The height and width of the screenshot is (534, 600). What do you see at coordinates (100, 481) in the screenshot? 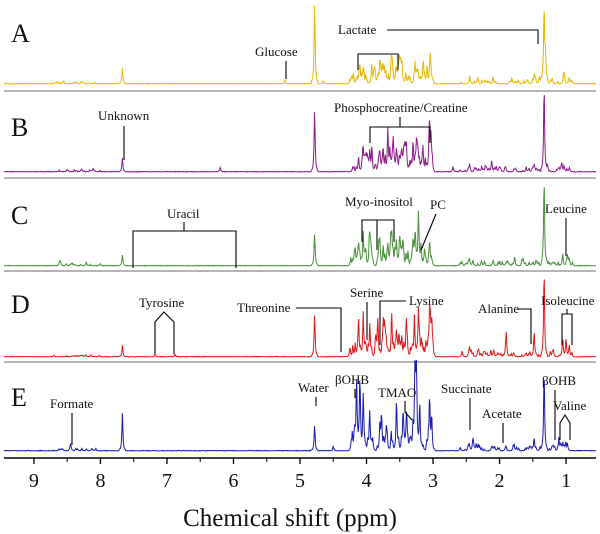
I see `x-tick-label-8: 8` at bounding box center [100, 481].